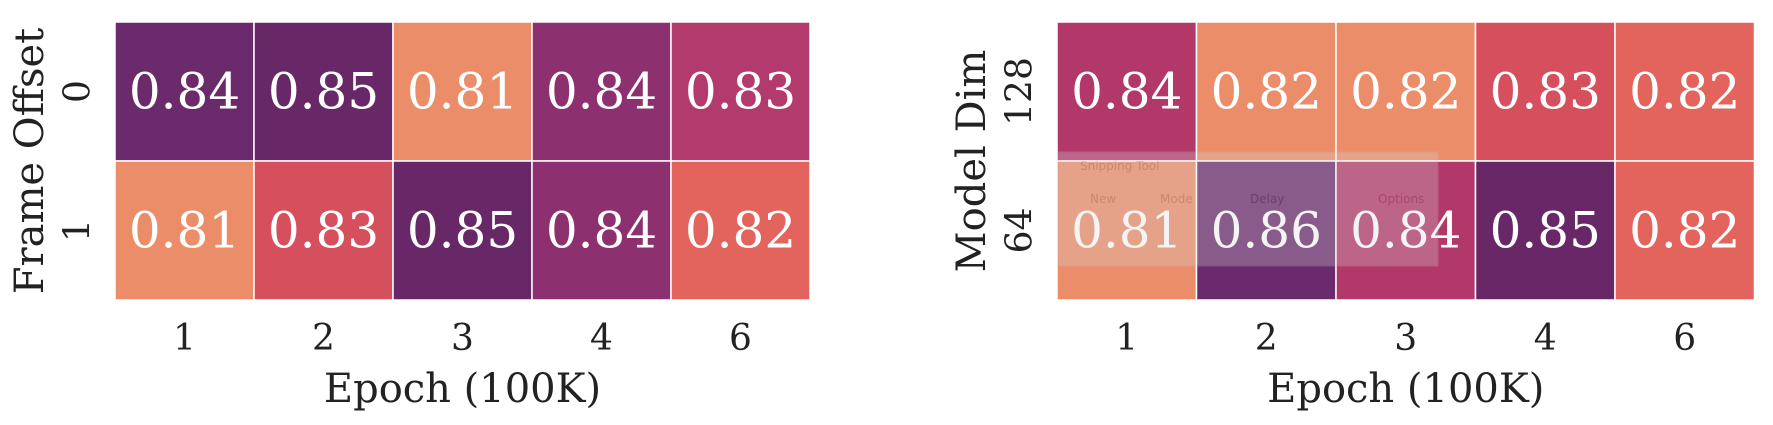  What do you see at coordinates (1119, 166) in the screenshot?
I see `overlay-title: Snipping Tool` at bounding box center [1119, 166].